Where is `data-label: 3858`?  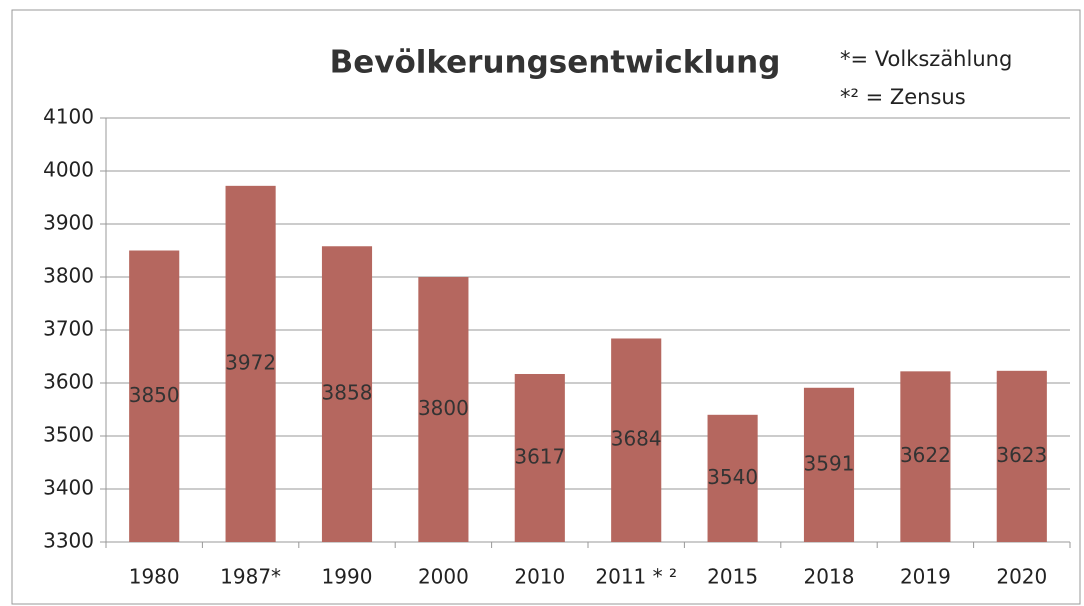
data-label: 3858 is located at coordinates (347, 393).